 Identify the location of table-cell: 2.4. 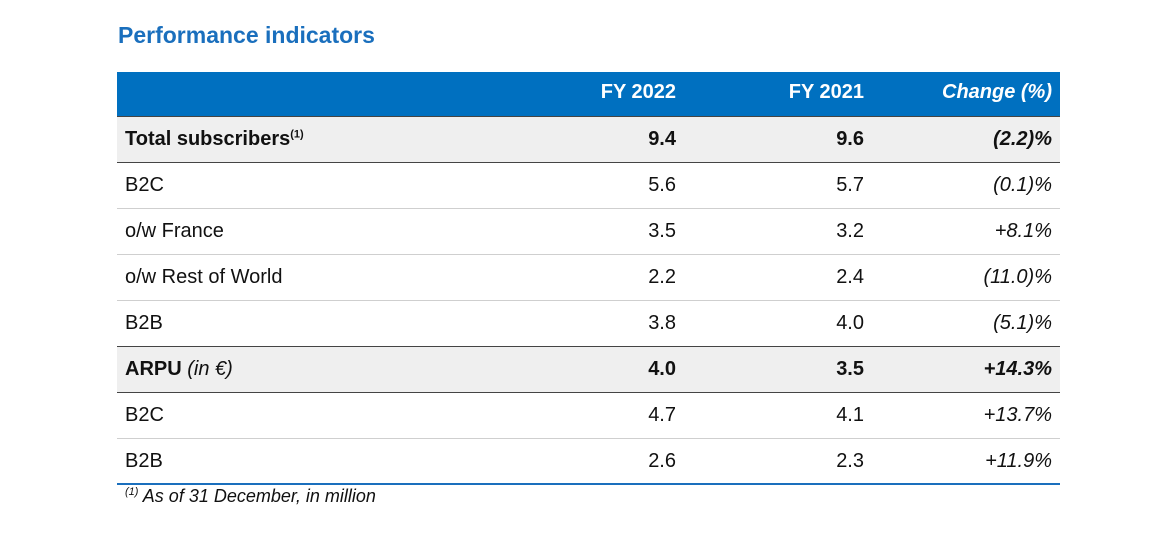
(850, 277).